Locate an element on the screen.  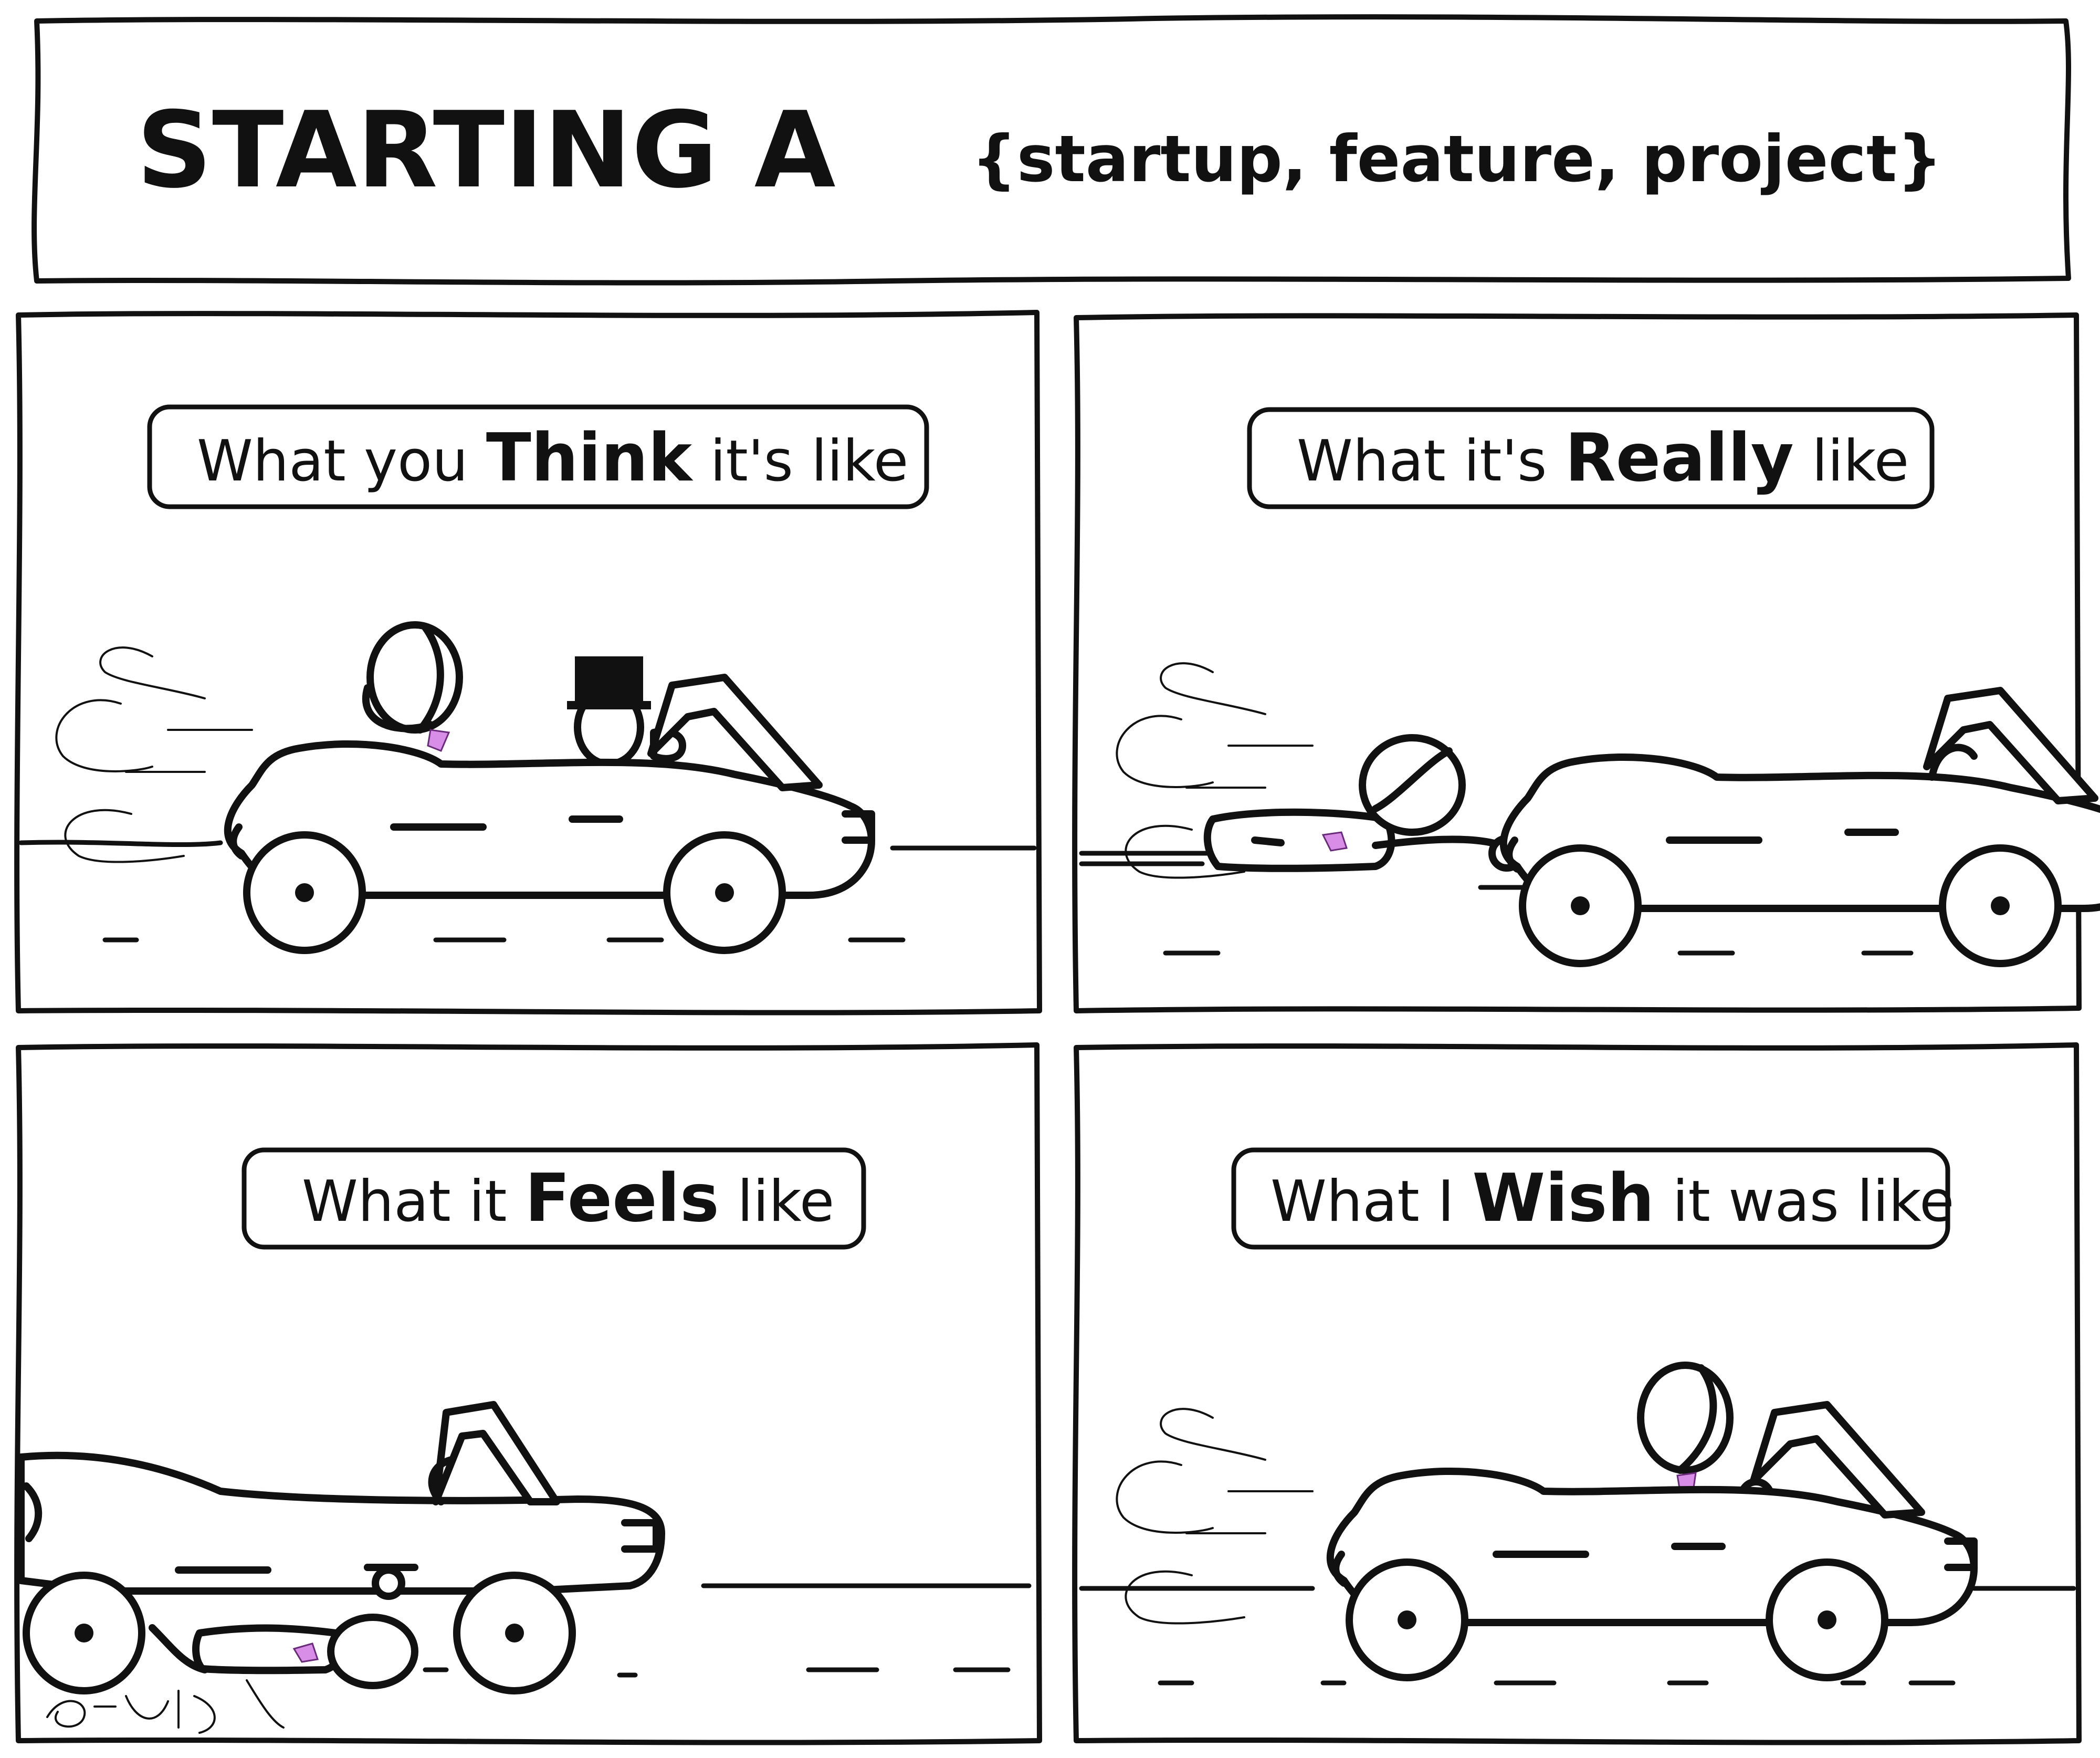
passenger-stick-figure is located at coordinates (412, 686).